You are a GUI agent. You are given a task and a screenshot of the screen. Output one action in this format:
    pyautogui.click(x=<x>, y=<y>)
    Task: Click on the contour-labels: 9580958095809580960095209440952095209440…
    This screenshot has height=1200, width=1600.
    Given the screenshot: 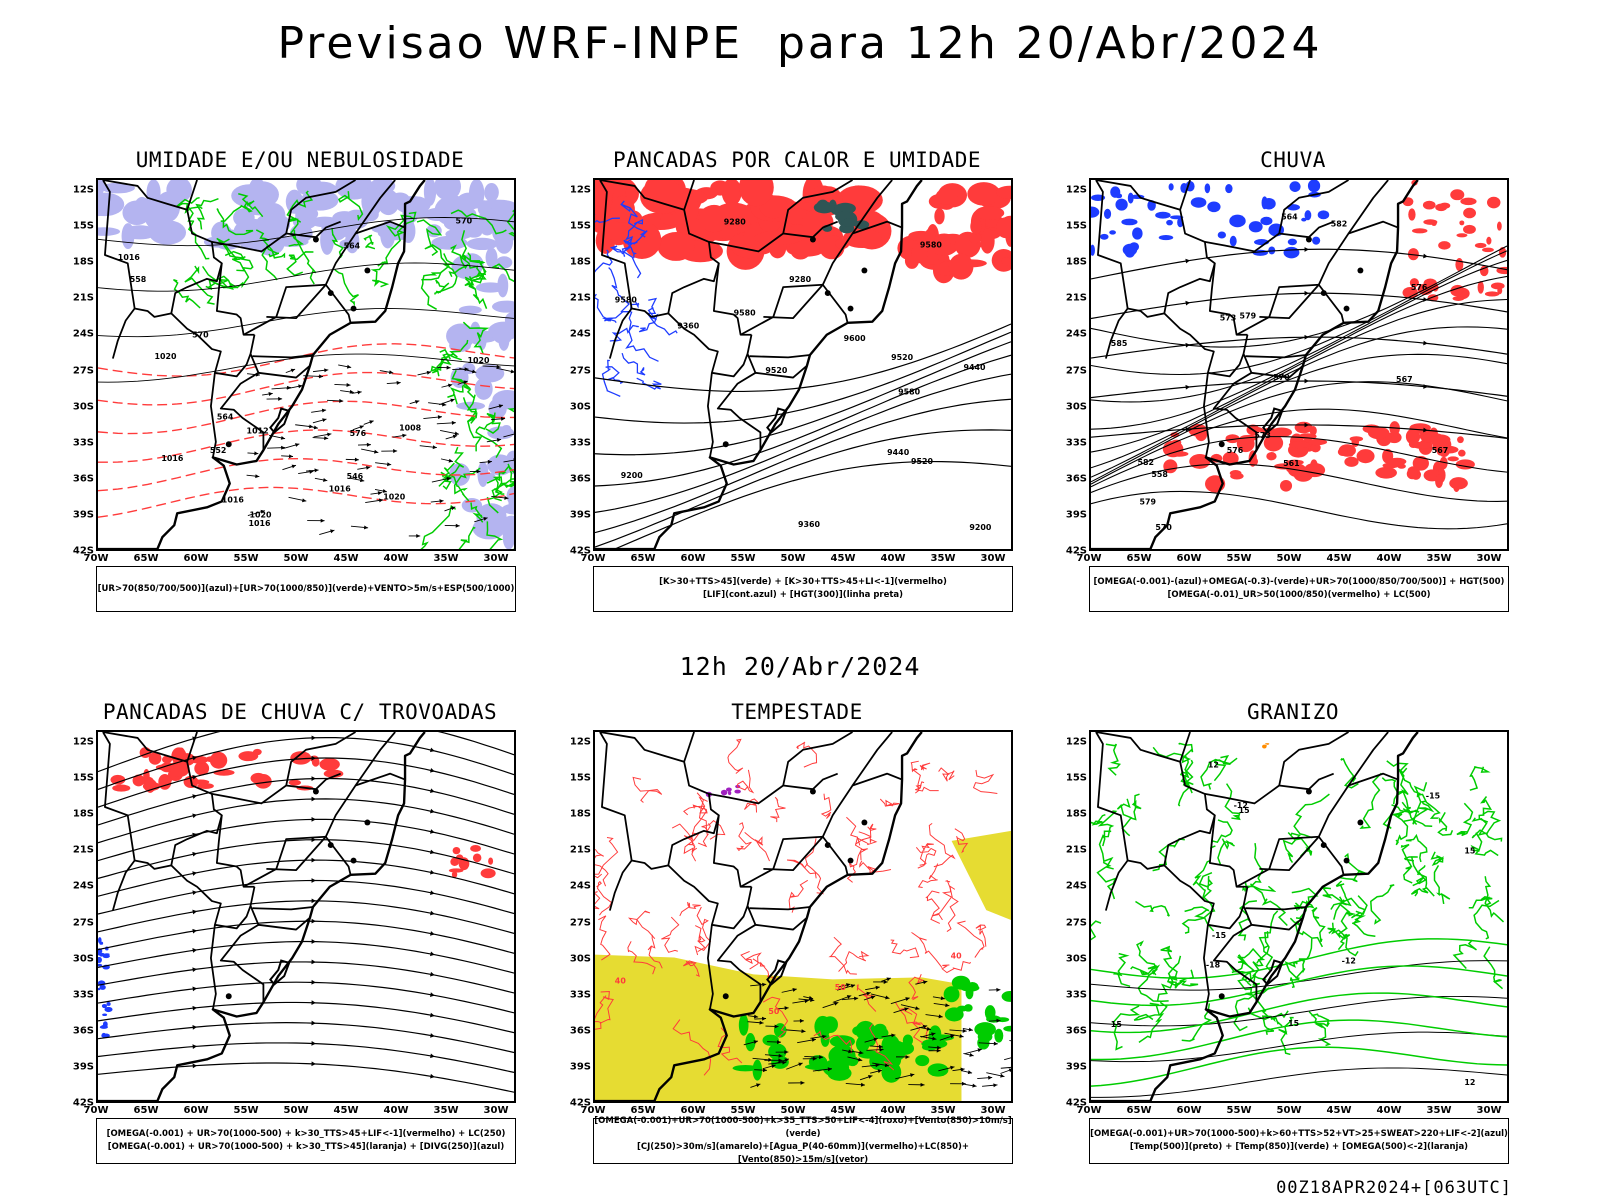 What is the action you would take?
    pyautogui.click(x=803, y=375)
    